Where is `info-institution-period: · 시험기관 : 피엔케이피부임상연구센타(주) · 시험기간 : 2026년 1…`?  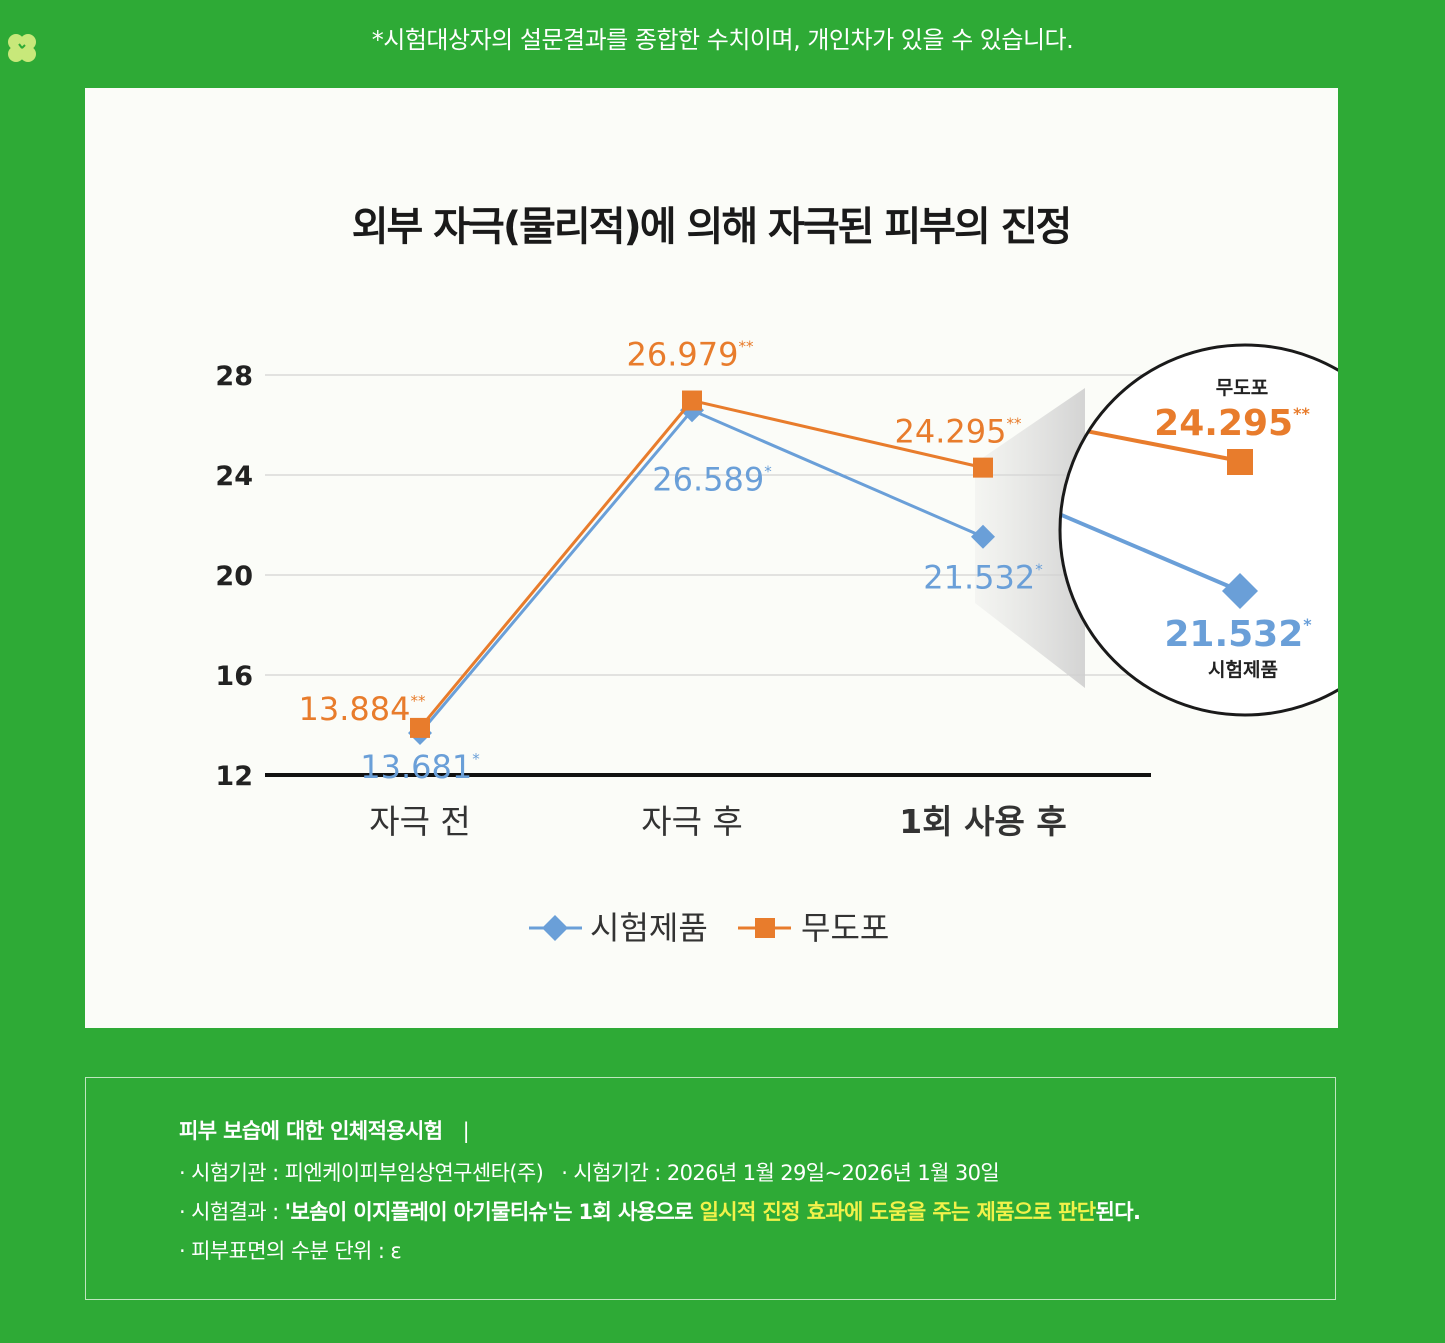
info-institution-period: · 시험기관 : 피엔케이피부임상연구센타(주) · 시험기간 : 2026년 1… is located at coordinates (589, 1173).